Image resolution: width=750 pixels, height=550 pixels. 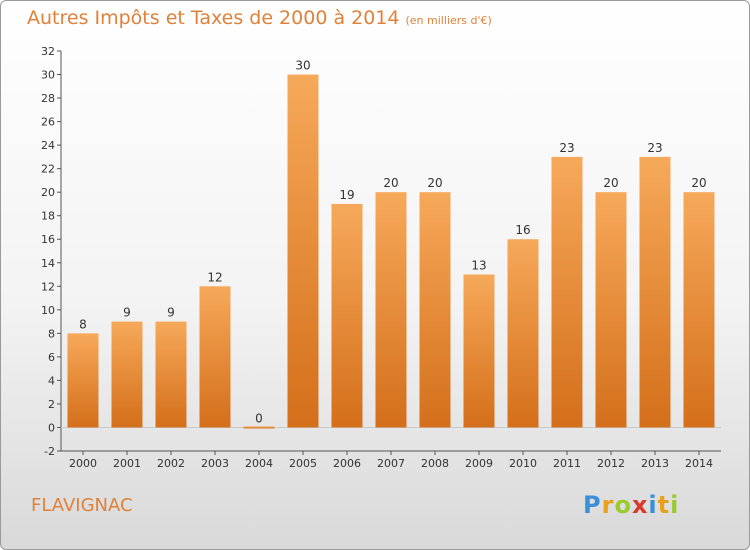 I want to click on x-tick-label: 2004, so click(x=259, y=463).